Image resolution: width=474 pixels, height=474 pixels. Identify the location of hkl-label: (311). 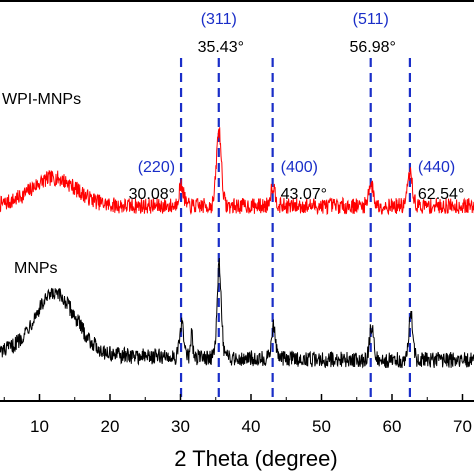
(219, 19).